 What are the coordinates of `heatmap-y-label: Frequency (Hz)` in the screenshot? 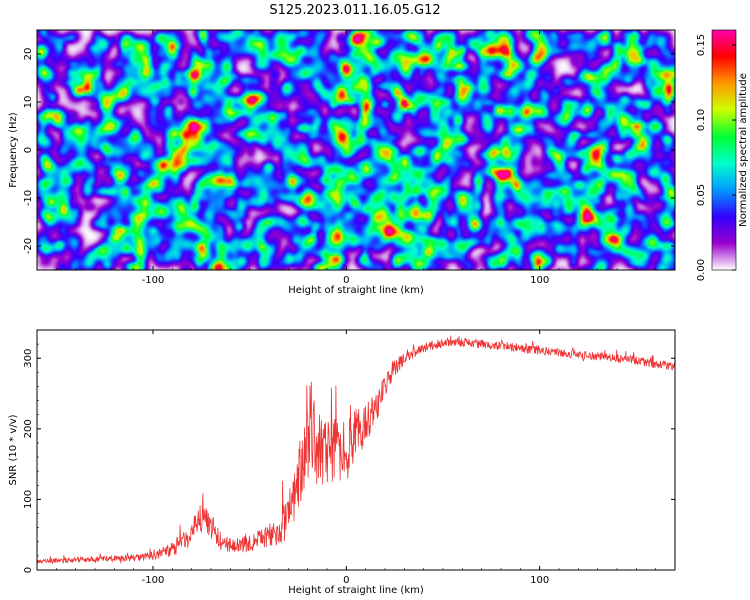 It's located at (13, 150).